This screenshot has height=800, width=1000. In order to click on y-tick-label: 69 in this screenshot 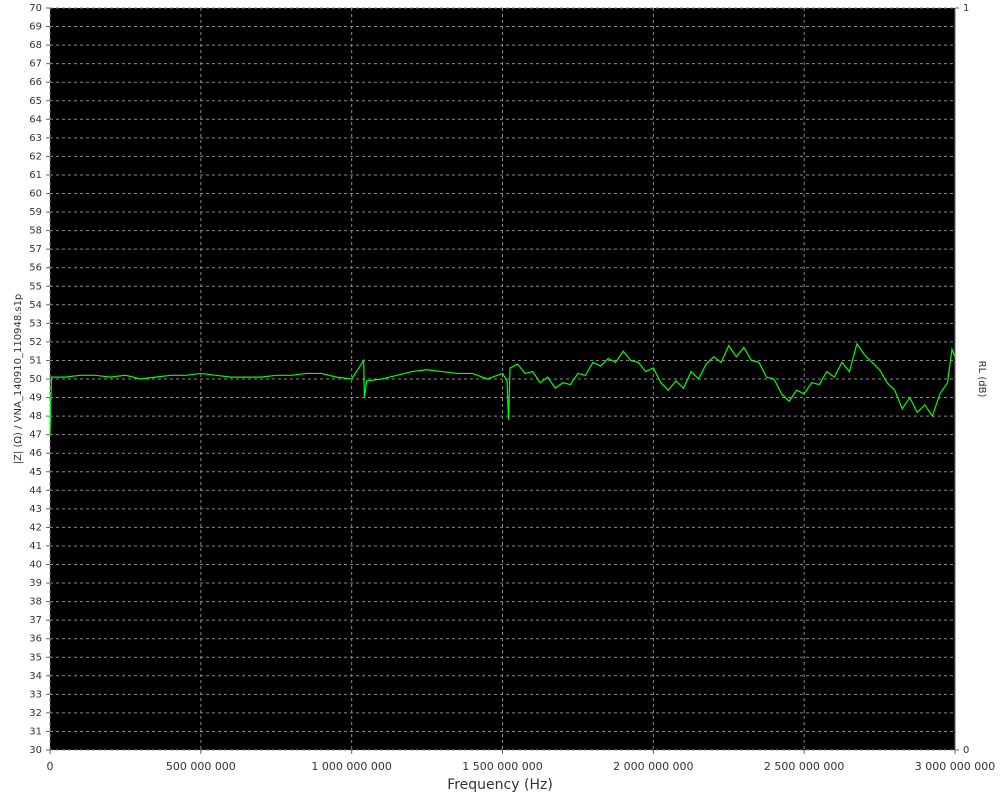, I will do `click(35, 27)`.